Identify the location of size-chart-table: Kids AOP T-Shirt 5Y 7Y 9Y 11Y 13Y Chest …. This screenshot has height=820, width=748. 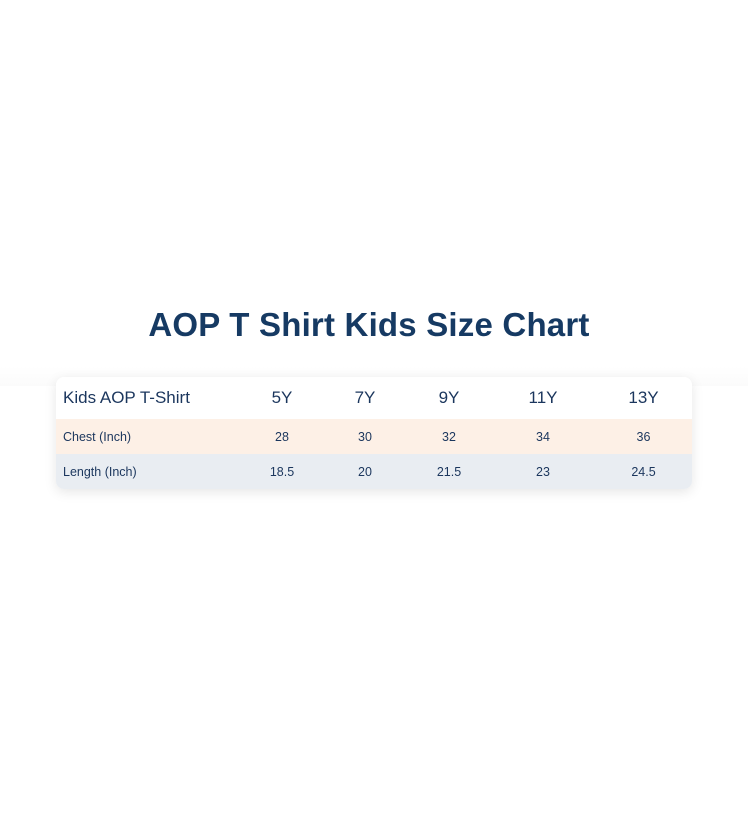
(374, 433).